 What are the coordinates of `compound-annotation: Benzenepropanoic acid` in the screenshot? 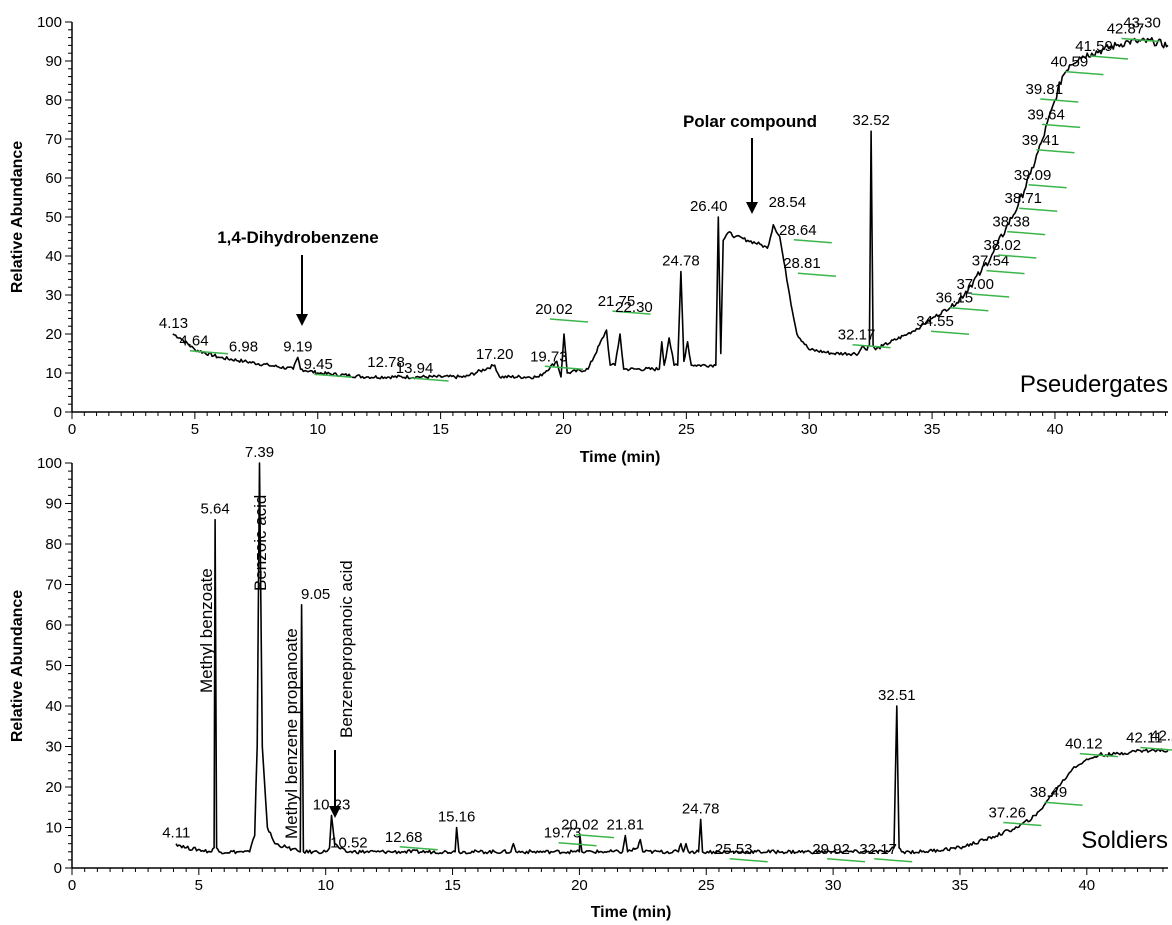 It's located at (346, 649).